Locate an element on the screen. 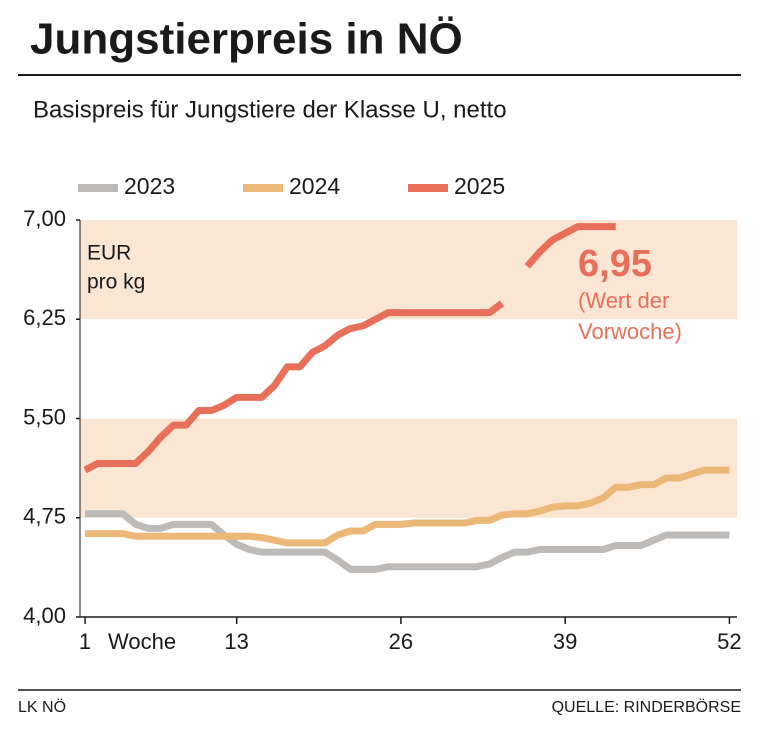 The width and height of the screenshot is (759, 739). x-tick-label: 13 is located at coordinates (236, 641).